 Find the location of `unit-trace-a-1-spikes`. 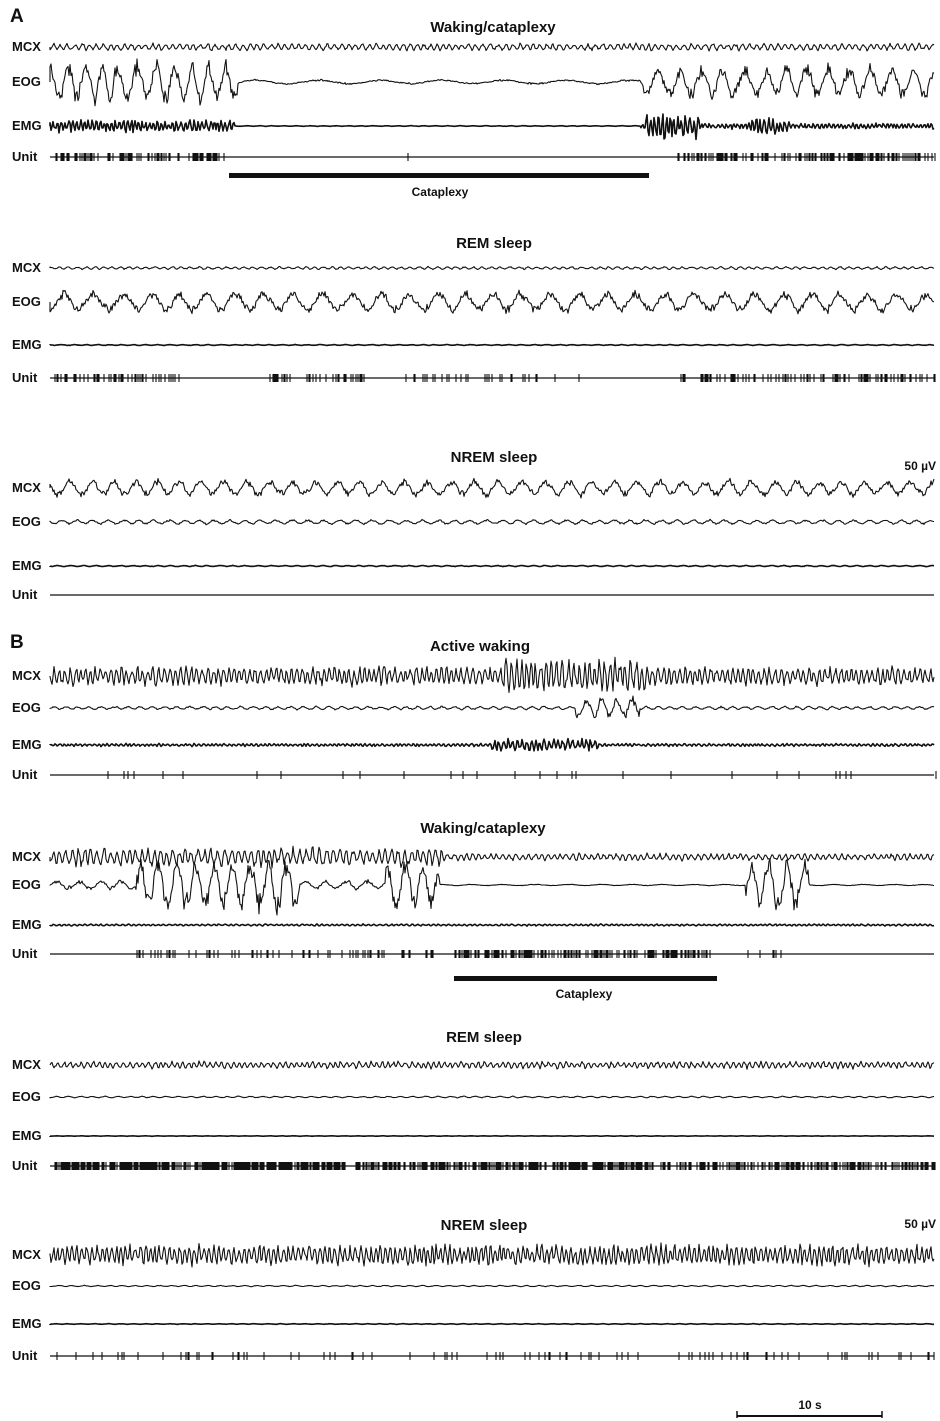

unit-trace-a-1-spikes is located at coordinates (495, 378).